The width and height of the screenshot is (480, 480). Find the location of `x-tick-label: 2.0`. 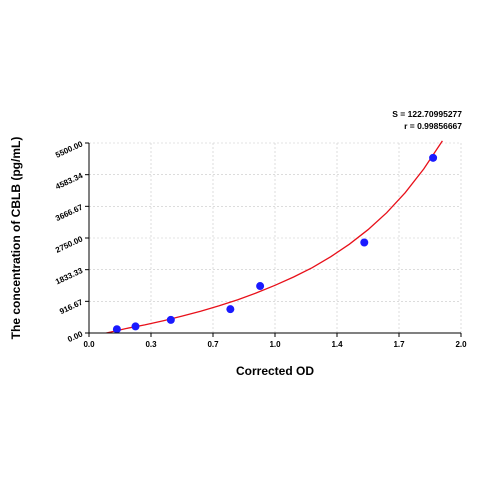

x-tick-label: 2.0 is located at coordinates (461, 344).